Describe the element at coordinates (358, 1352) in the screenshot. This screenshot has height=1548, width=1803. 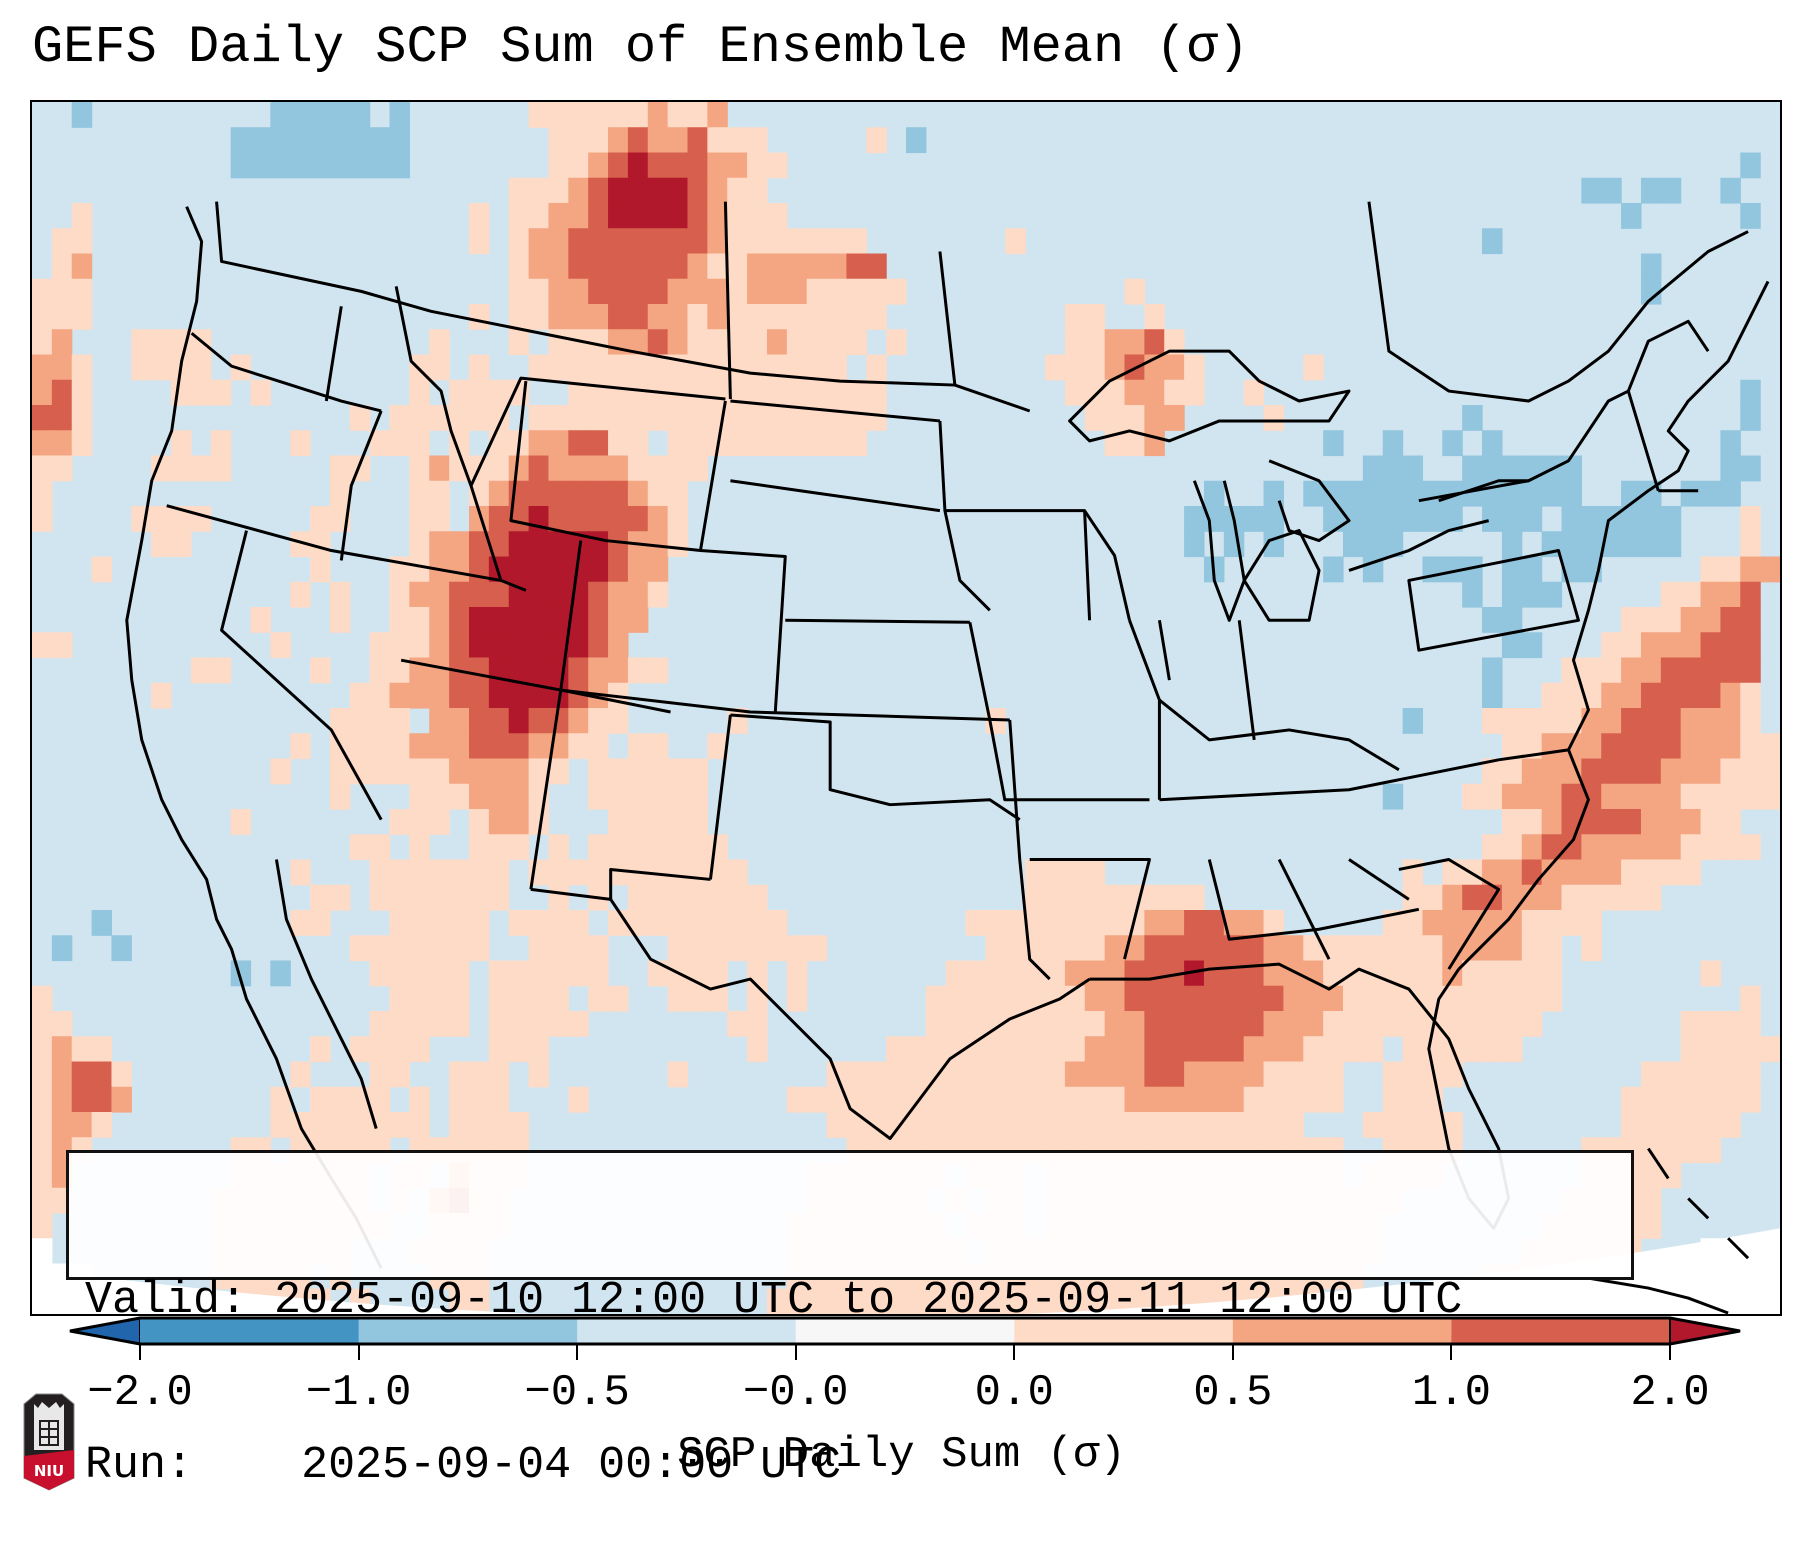
I see `colorbar-tick` at that location.